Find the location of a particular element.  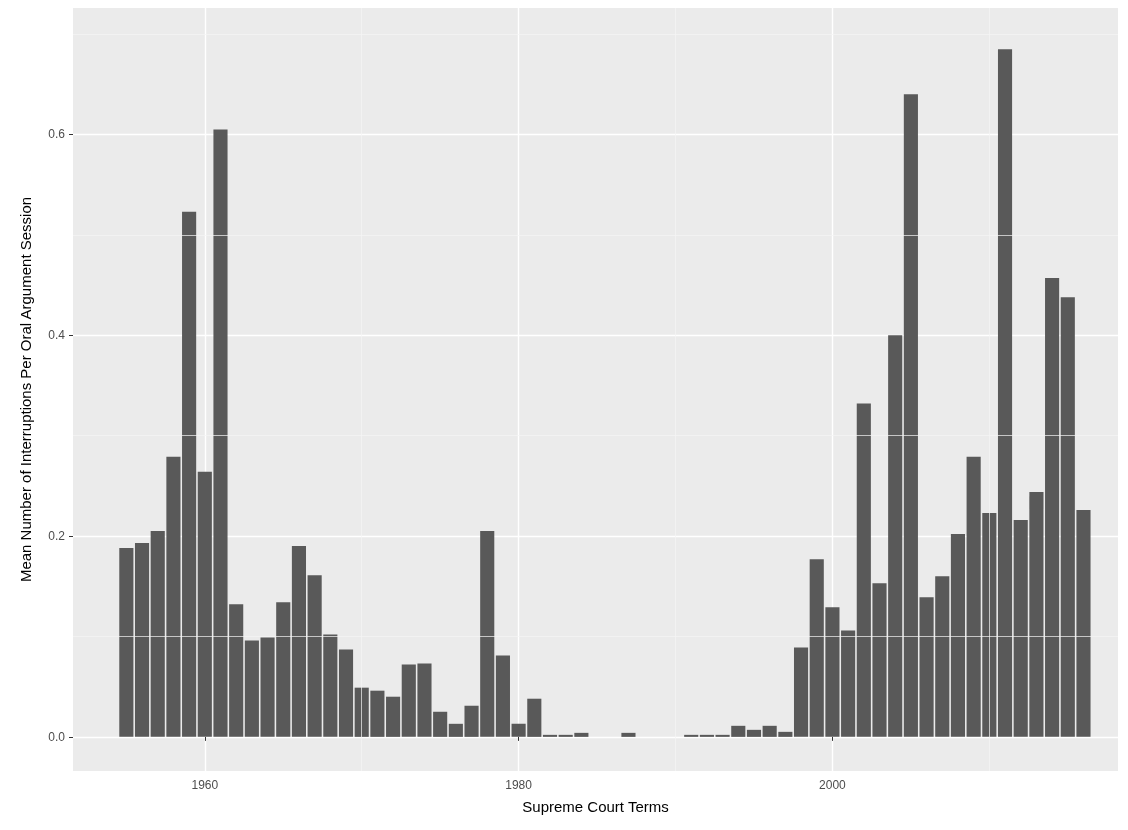

y-tick-label: 0.0 is located at coordinates (57, 736).